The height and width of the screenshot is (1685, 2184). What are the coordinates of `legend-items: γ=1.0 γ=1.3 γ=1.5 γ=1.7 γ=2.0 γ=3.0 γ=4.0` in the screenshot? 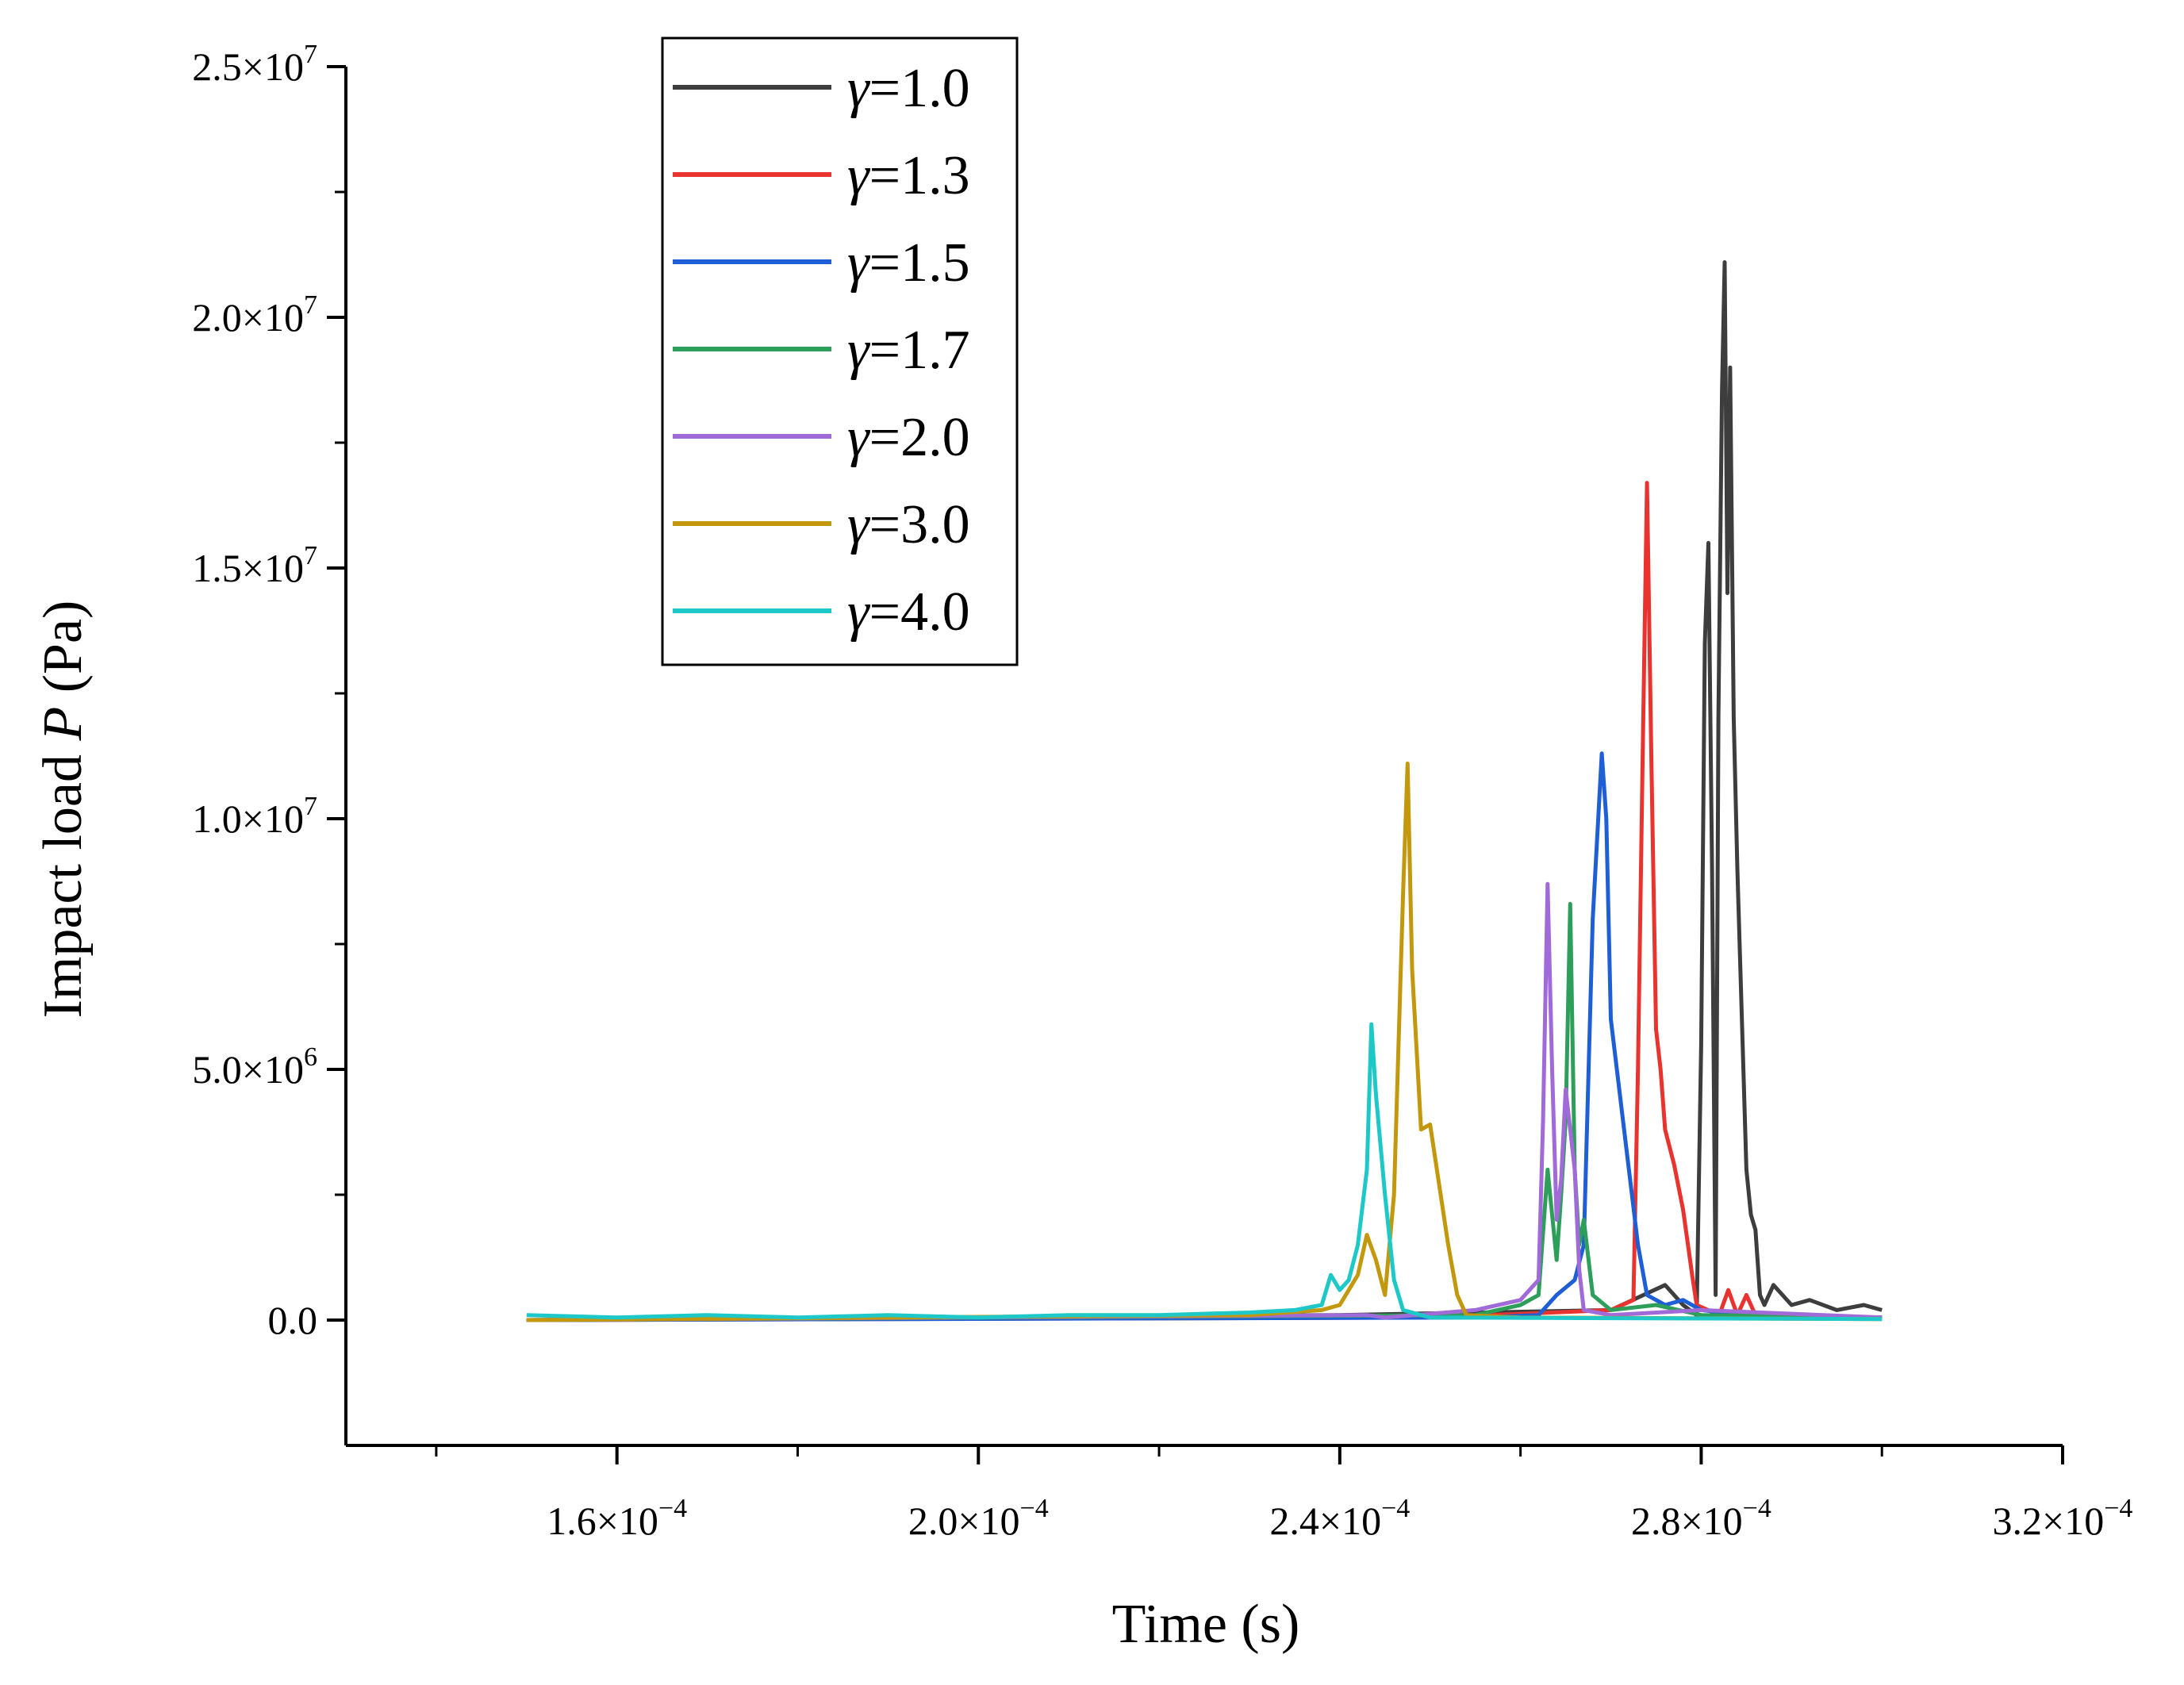 It's located at (822, 350).